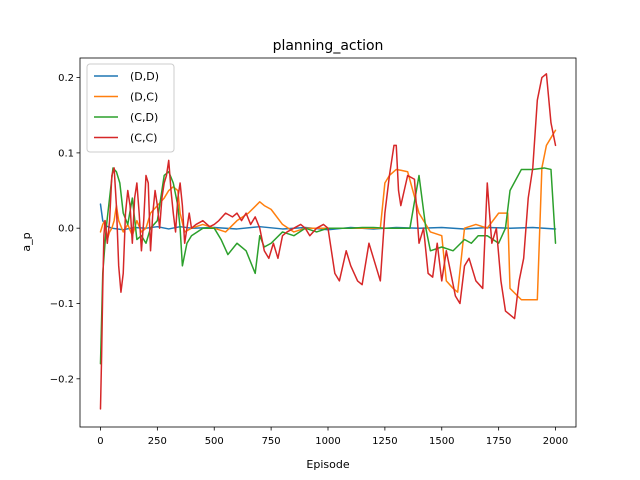 Image resolution: width=640 pixels, height=480 pixels. Describe the element at coordinates (144, 76) in the screenshot. I see `legend-entry: (D,D)` at that location.